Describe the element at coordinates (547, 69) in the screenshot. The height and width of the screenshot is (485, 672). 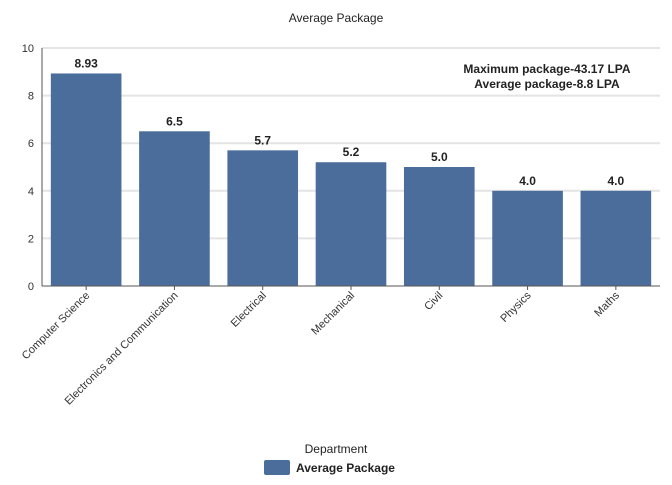
I see `annotation-max-package: Maximum package-43.17 LPA` at that location.